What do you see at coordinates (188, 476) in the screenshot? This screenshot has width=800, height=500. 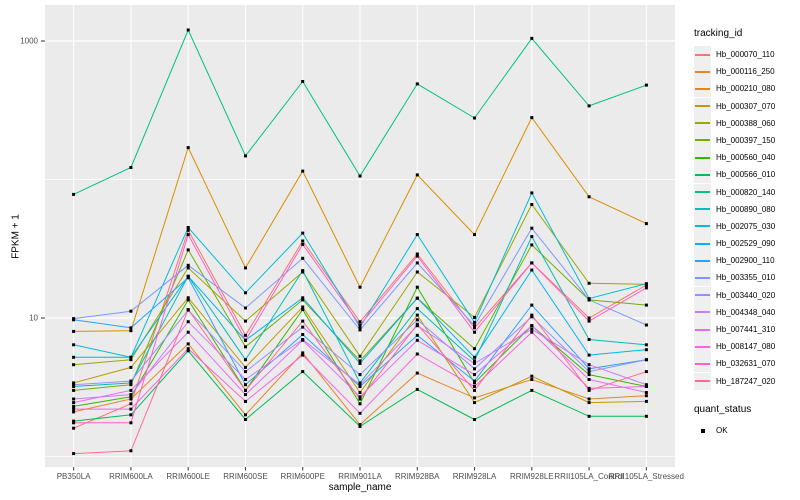 I see `x-tick-label: RRIM600LE` at bounding box center [188, 476].